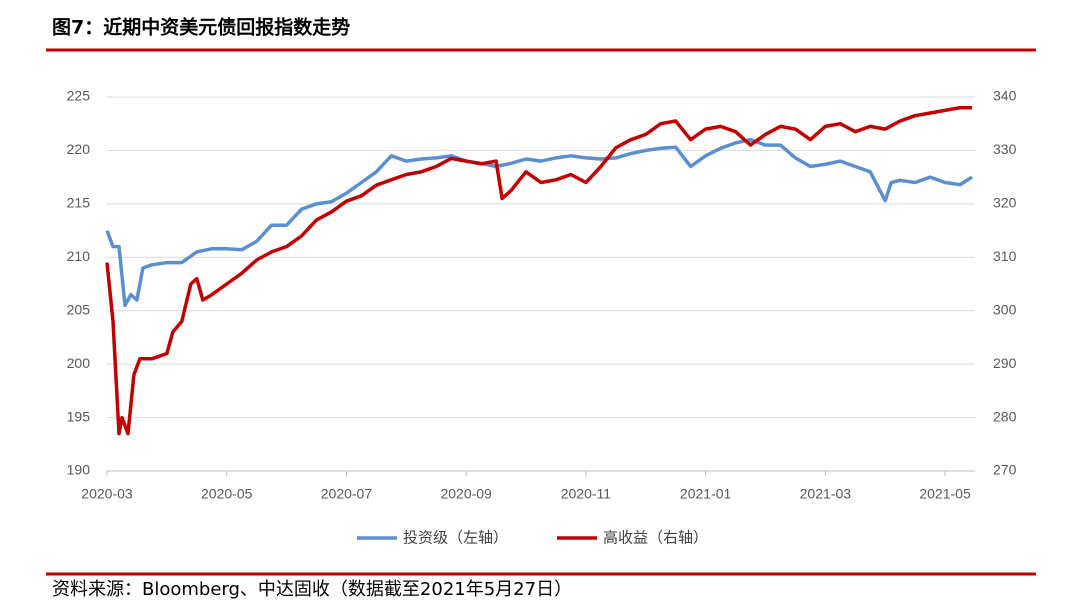 The height and width of the screenshot is (606, 1080). Describe the element at coordinates (79, 416) in the screenshot. I see `y-tick-label: 195` at that location.